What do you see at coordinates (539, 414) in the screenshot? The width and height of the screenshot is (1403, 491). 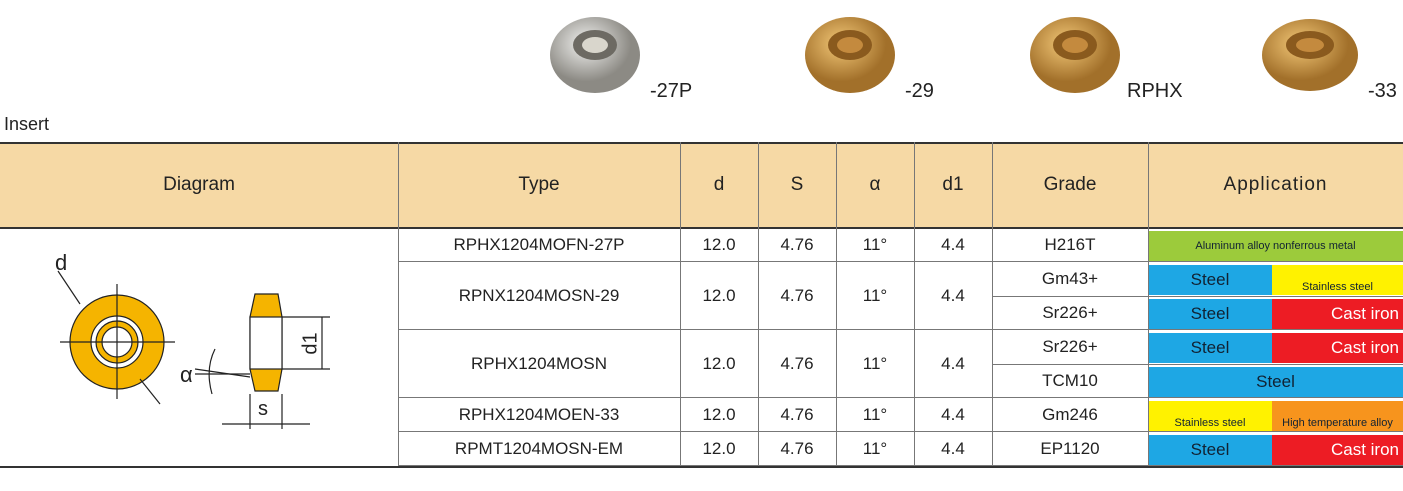 I see `cell: RPHX1204MOEN-33` at bounding box center [539, 414].